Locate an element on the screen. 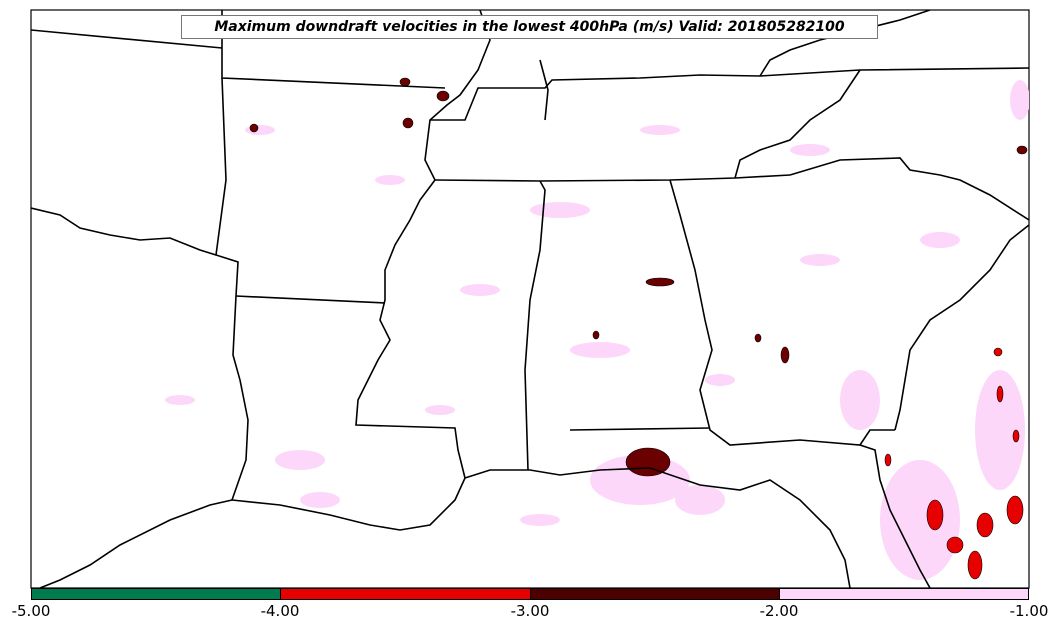 The image size is (1060, 633). colorbar-tick-4: -2.00 is located at coordinates (779, 611).